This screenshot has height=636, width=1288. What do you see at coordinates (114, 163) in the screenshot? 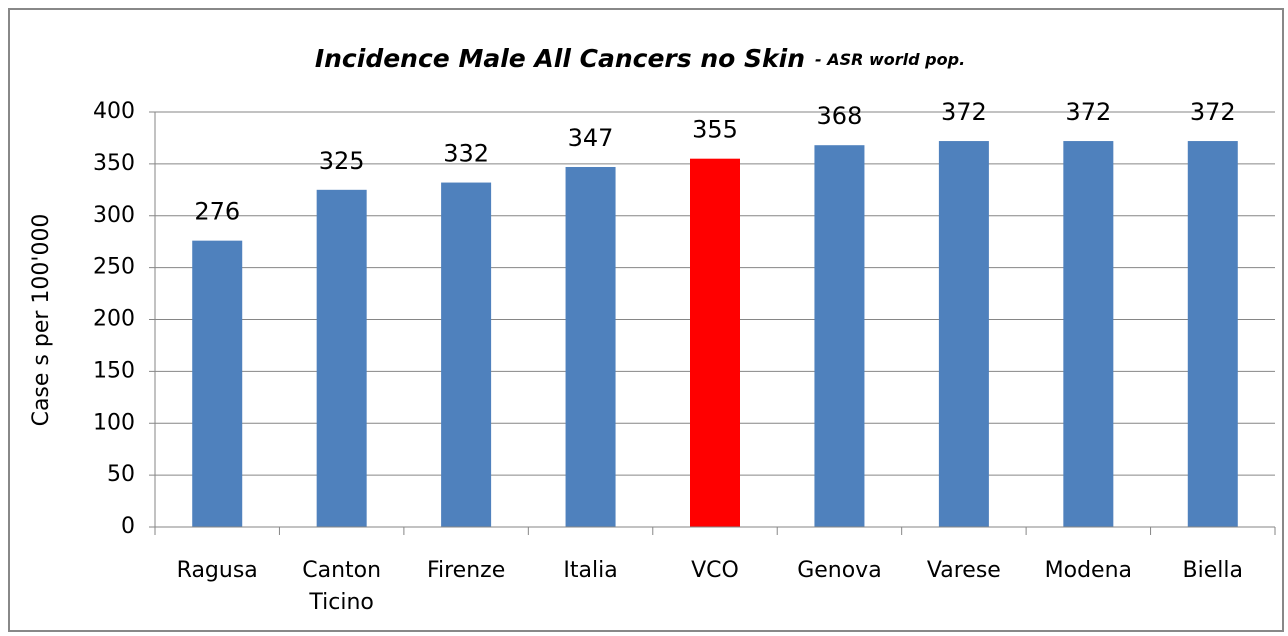
I see `y-tick-label: 350` at bounding box center [114, 163].